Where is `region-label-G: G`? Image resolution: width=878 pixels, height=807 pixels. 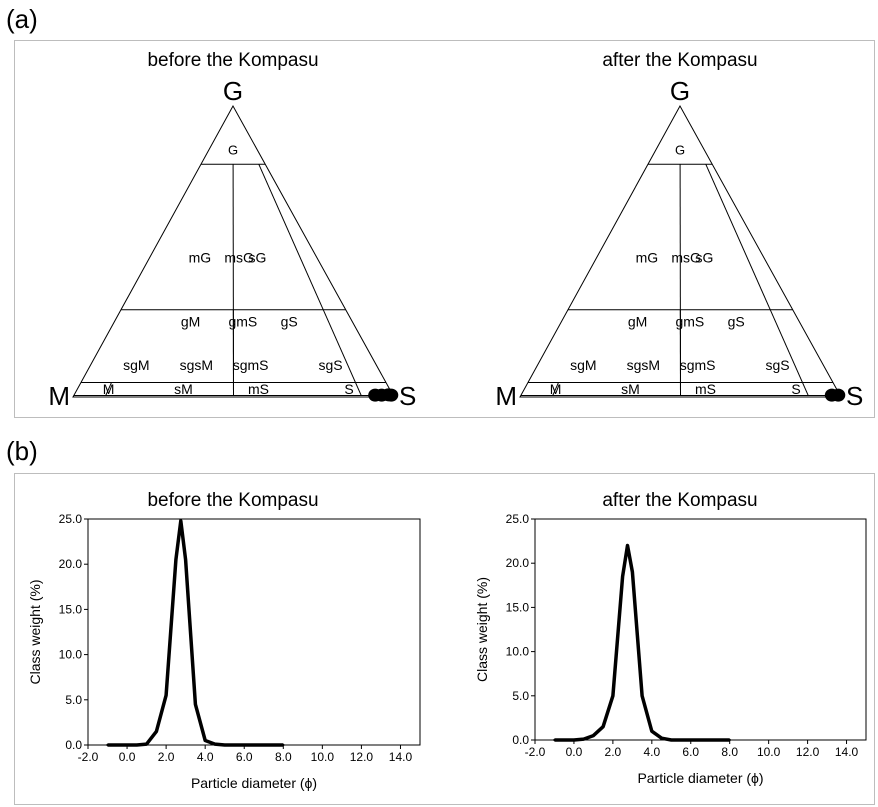
region-label-G: G is located at coordinates (680, 150).